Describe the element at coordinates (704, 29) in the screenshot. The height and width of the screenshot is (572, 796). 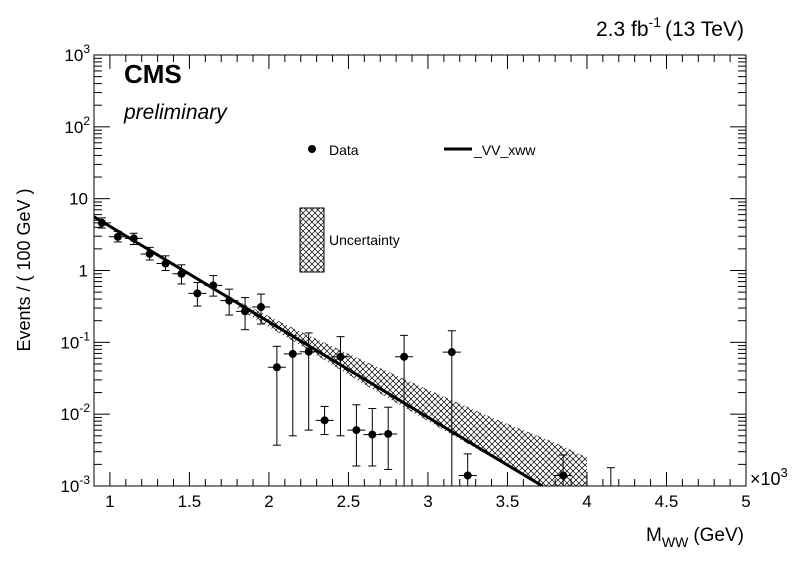
I see `energy-label: (13 TeV)` at that location.